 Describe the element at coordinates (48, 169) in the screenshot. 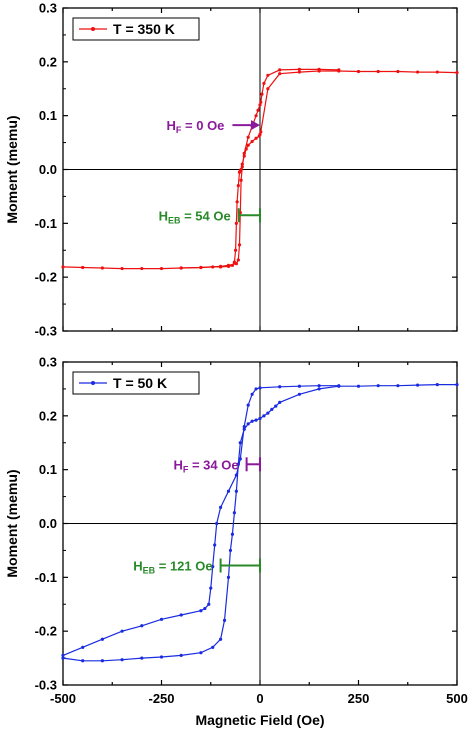

I see `y-tick-label: 0.0` at that location.